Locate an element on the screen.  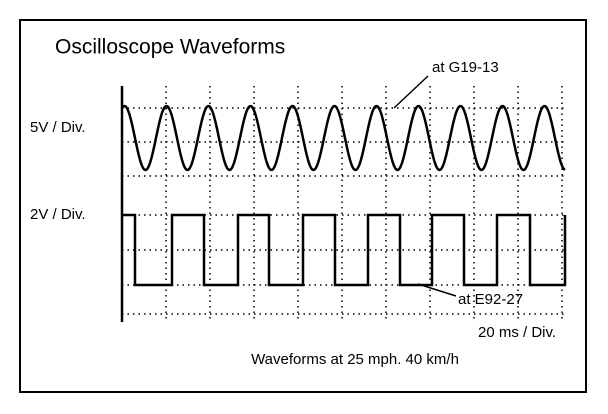
channel-scale: 2V / Div. is located at coordinates (58, 214).